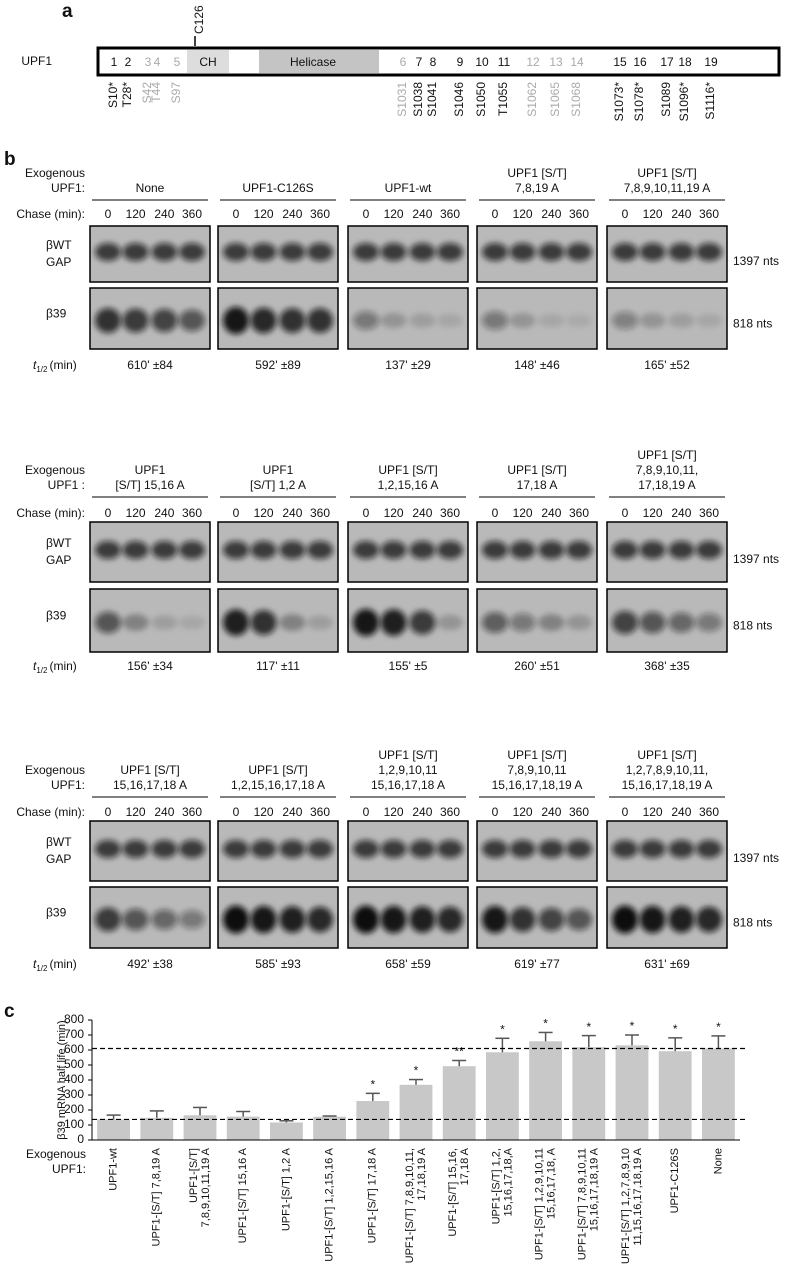 The width and height of the screenshot is (788, 1283). What do you see at coordinates (402, 99) in the screenshot?
I see `site-name: S1031` at bounding box center [402, 99].